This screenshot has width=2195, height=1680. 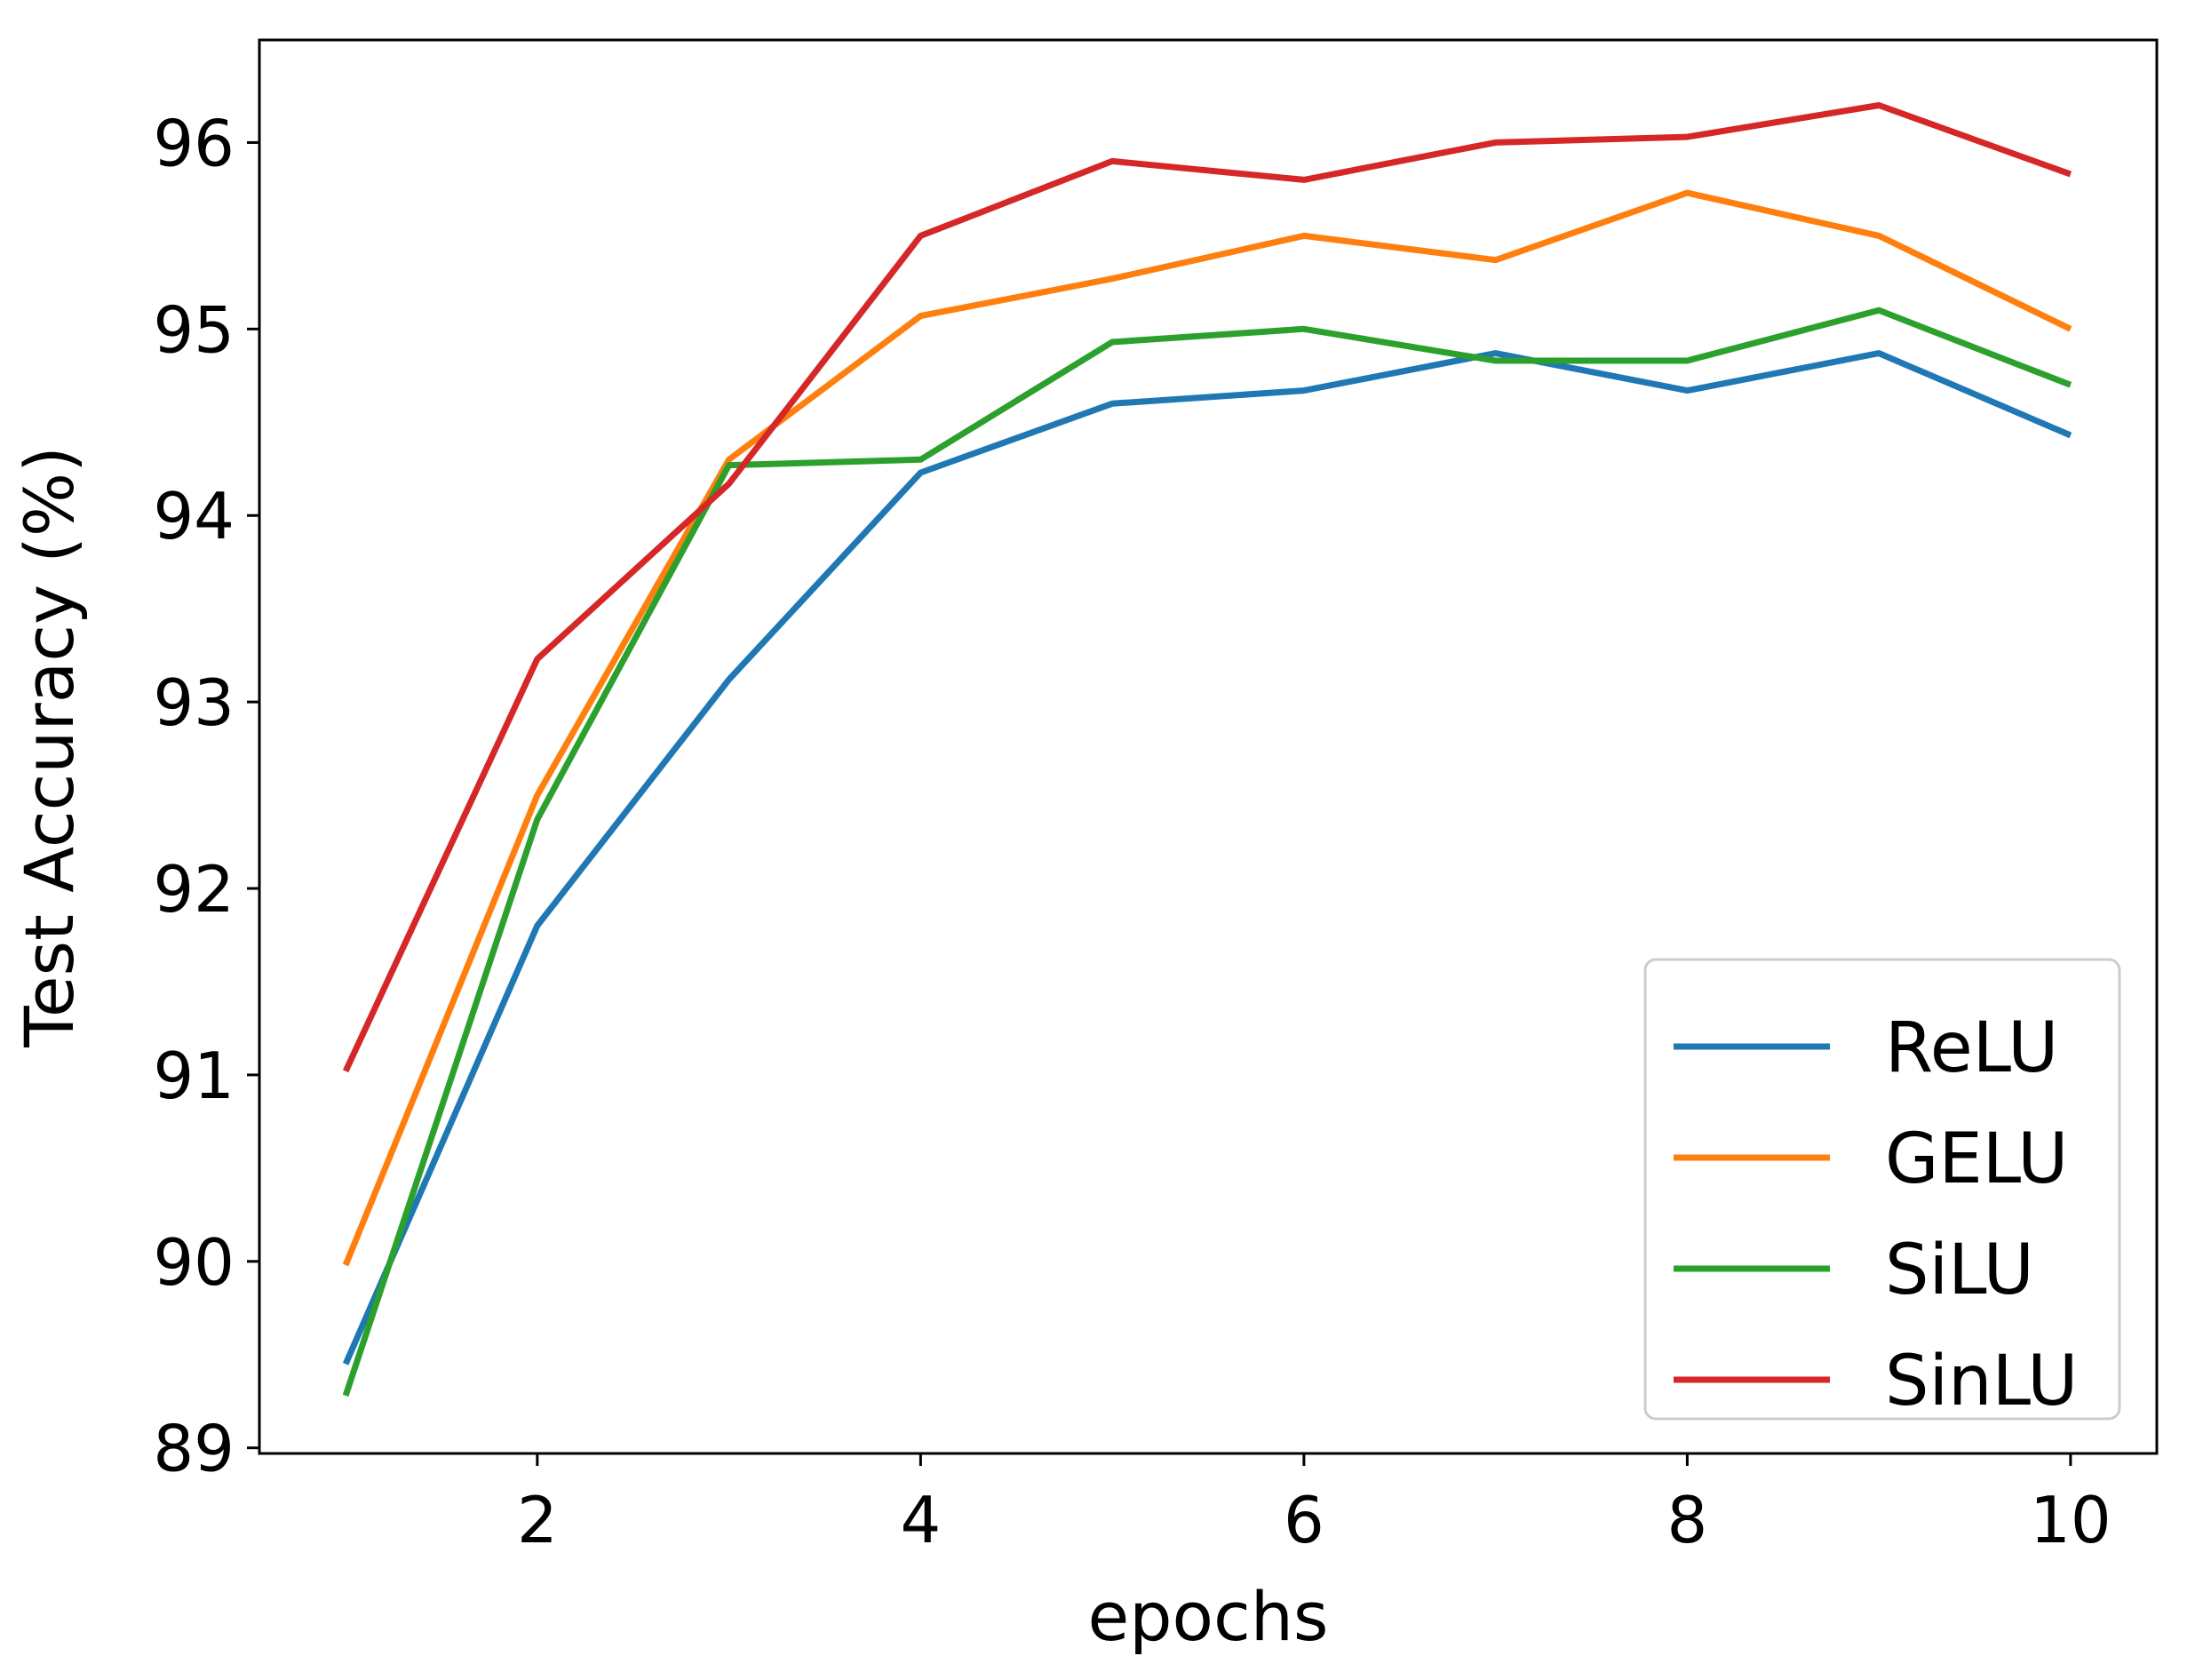 I want to click on y-tick-label: 91, so click(x=194, y=1076).